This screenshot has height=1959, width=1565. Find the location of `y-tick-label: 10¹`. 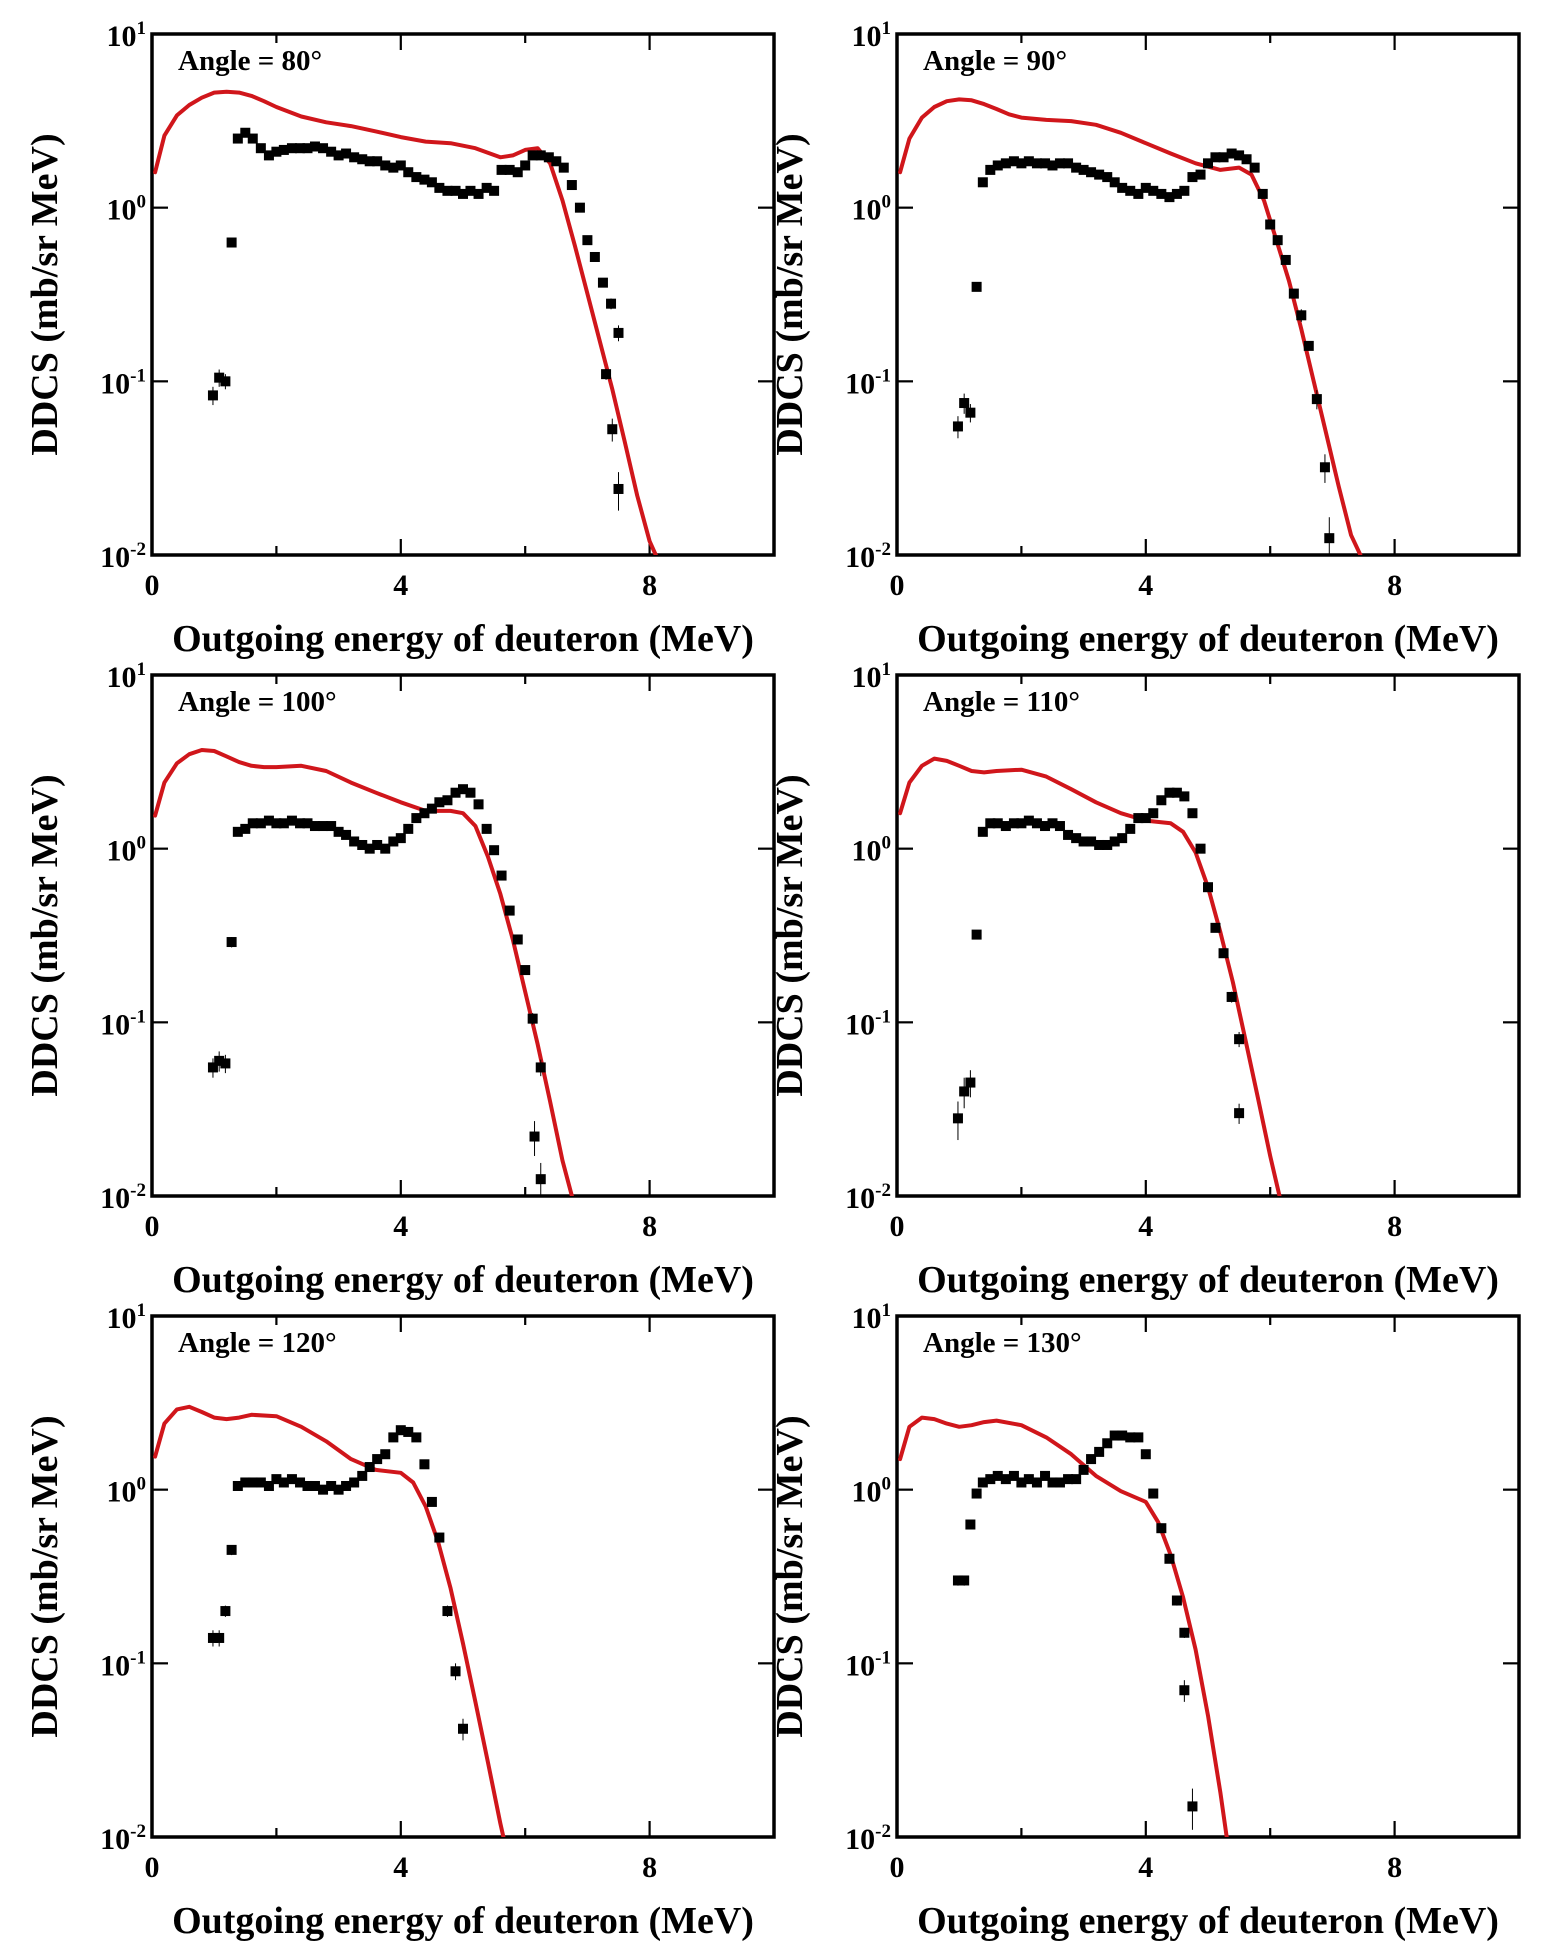

y-tick-label: 10¹ is located at coordinates (127, 1317).